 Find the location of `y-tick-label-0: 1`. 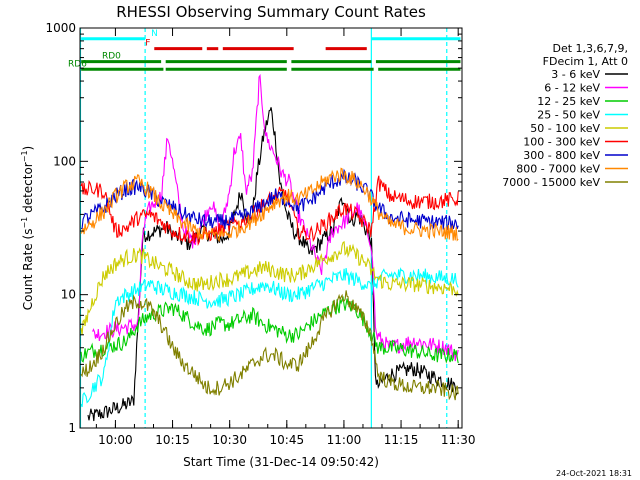

y-tick-label-0: 1 is located at coordinates (72, 428).